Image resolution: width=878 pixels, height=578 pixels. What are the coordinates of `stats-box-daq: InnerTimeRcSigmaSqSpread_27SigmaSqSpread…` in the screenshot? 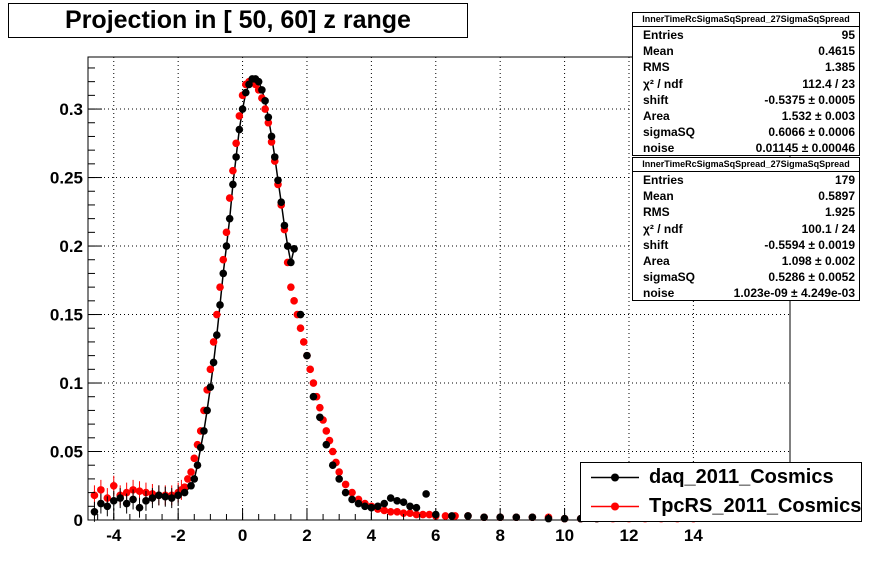 It's located at (746, 84).